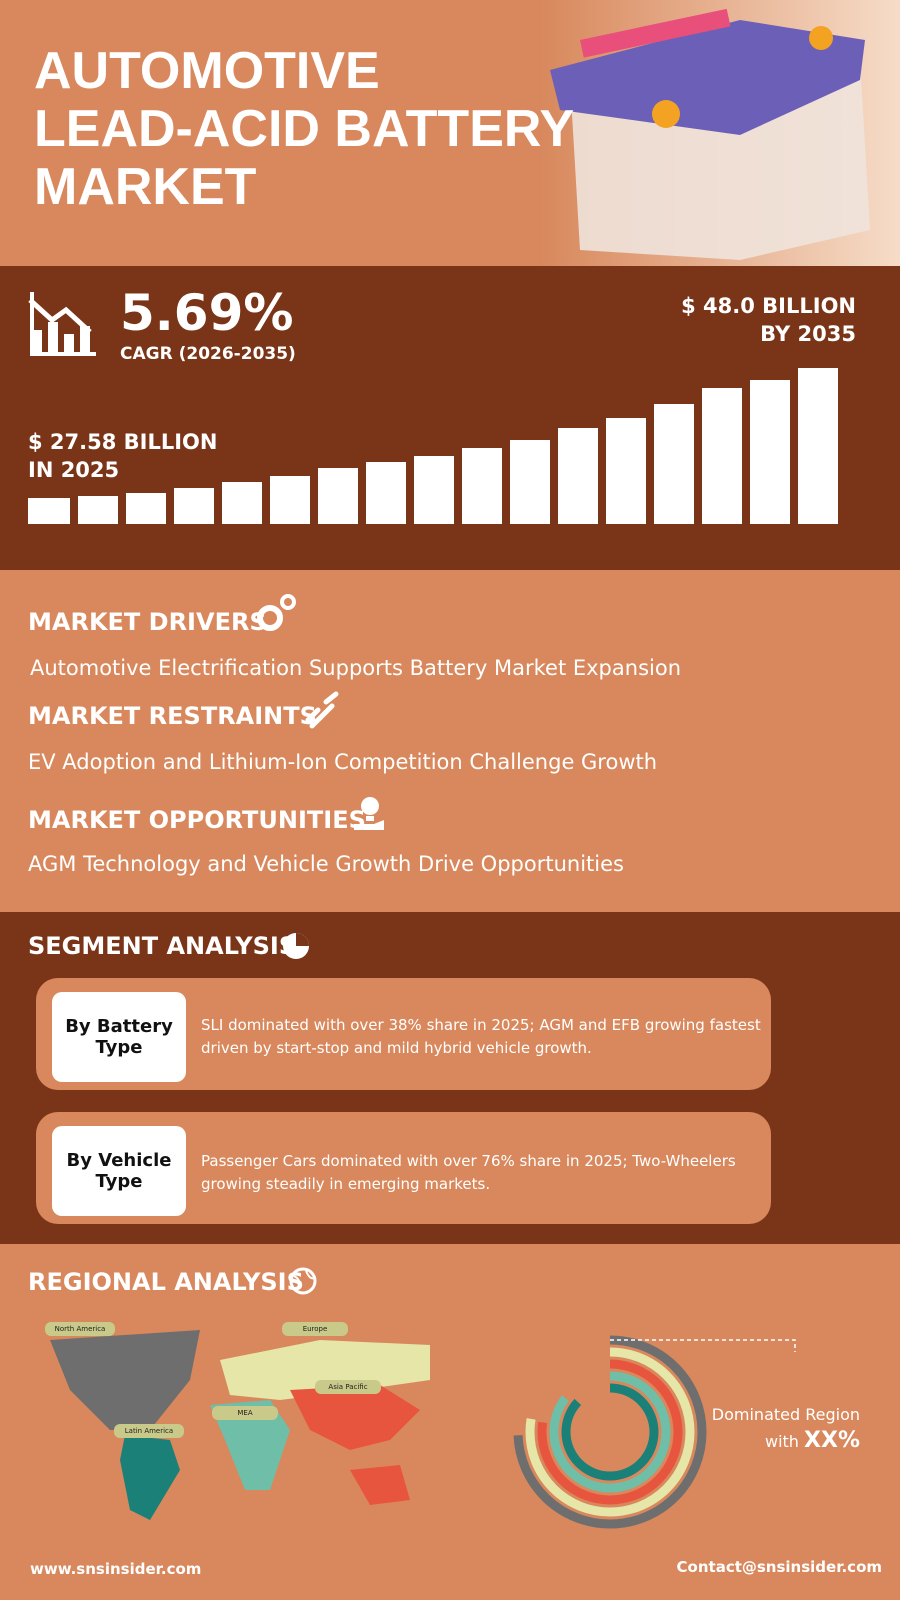  What do you see at coordinates (785, 1414) in the screenshot?
I see `dominated-label: Dominated Region` at bounding box center [785, 1414].